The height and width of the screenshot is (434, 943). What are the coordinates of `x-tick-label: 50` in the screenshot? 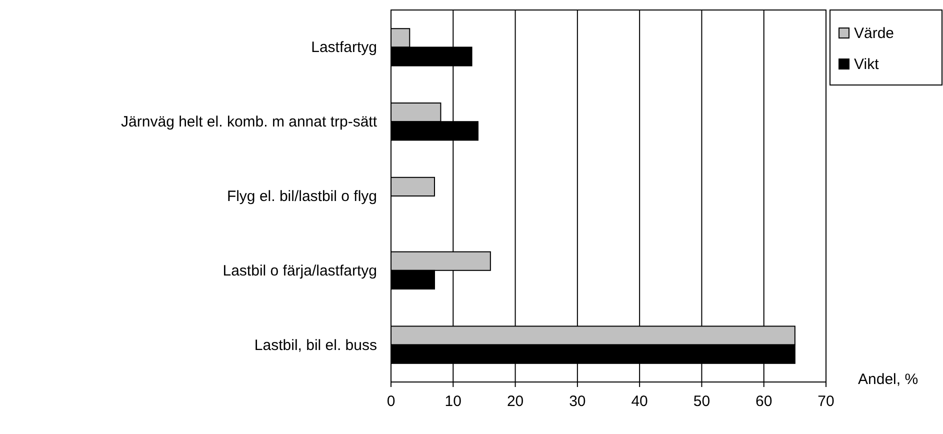 It's located at (701, 401).